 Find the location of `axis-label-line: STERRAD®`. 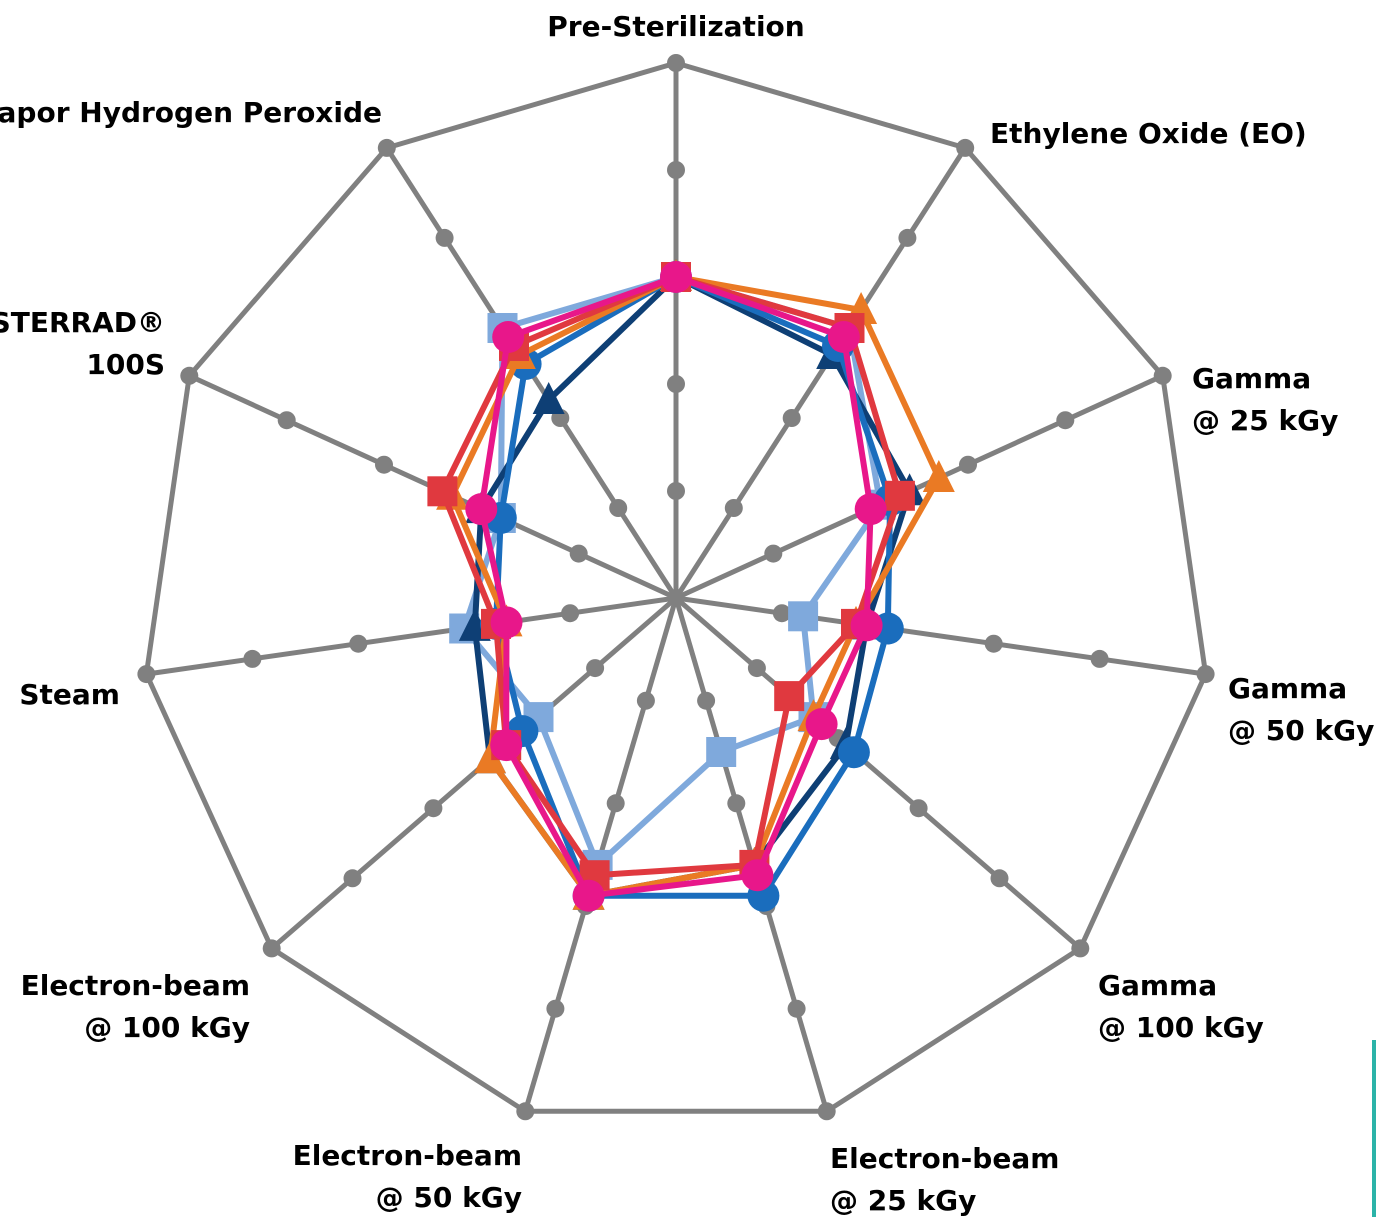

axis-label-line: STERRAD® is located at coordinates (82, 322).